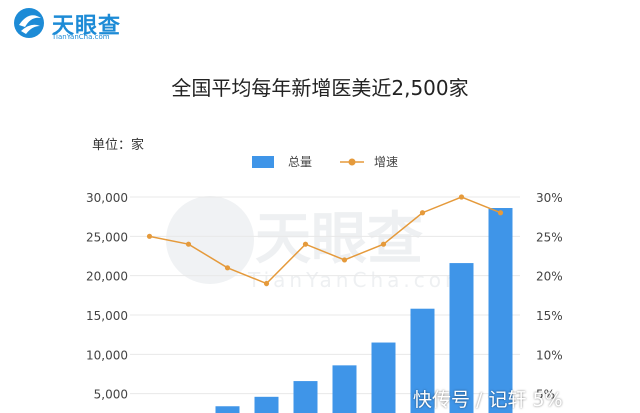 The width and height of the screenshot is (640, 413). Describe the element at coordinates (107, 237) in the screenshot. I see `y-tick-label: 25,000` at that location.